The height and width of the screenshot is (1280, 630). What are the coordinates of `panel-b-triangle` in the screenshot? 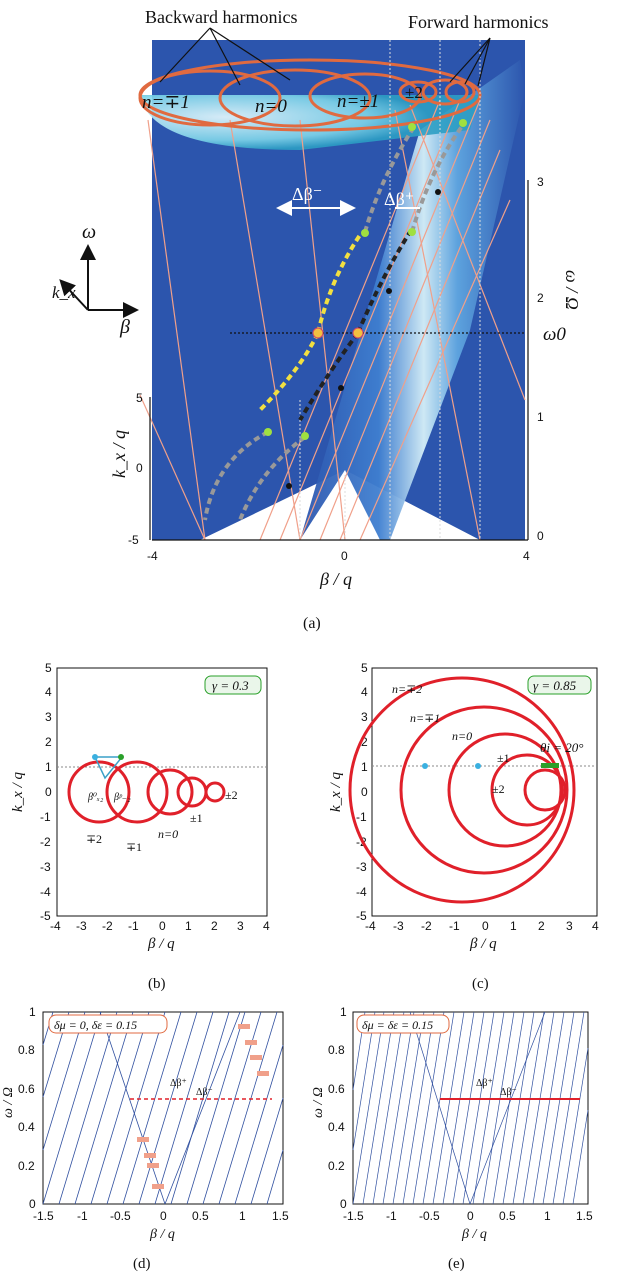 It's located at (109, 768).